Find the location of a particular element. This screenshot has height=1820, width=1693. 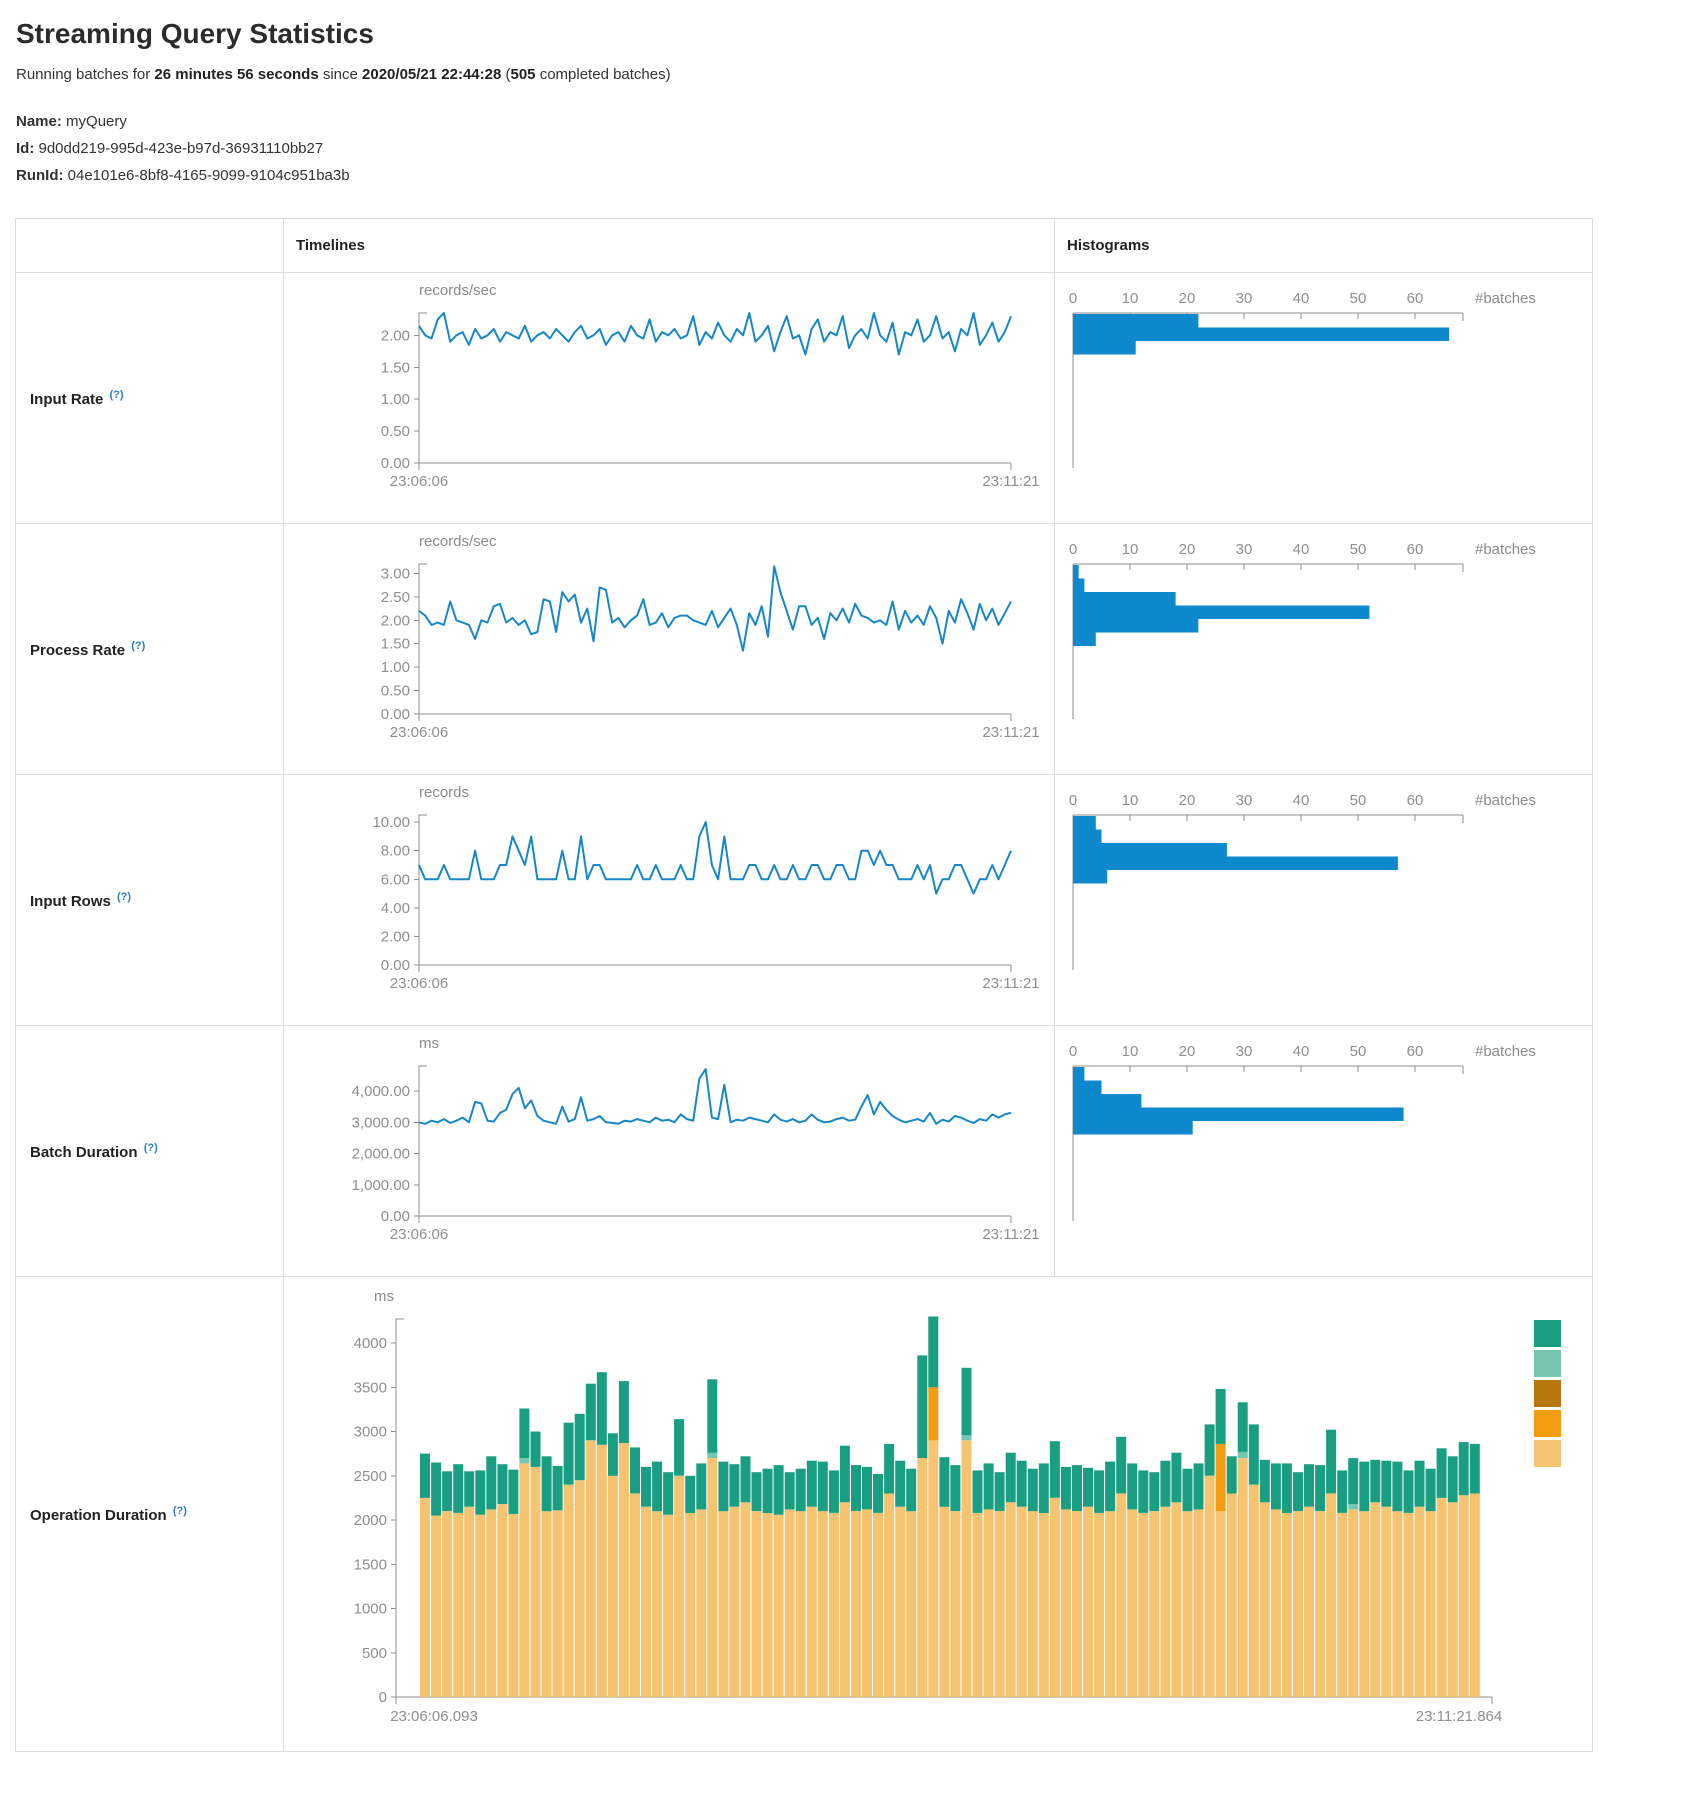

query-name-label: Name: is located at coordinates (39, 121).